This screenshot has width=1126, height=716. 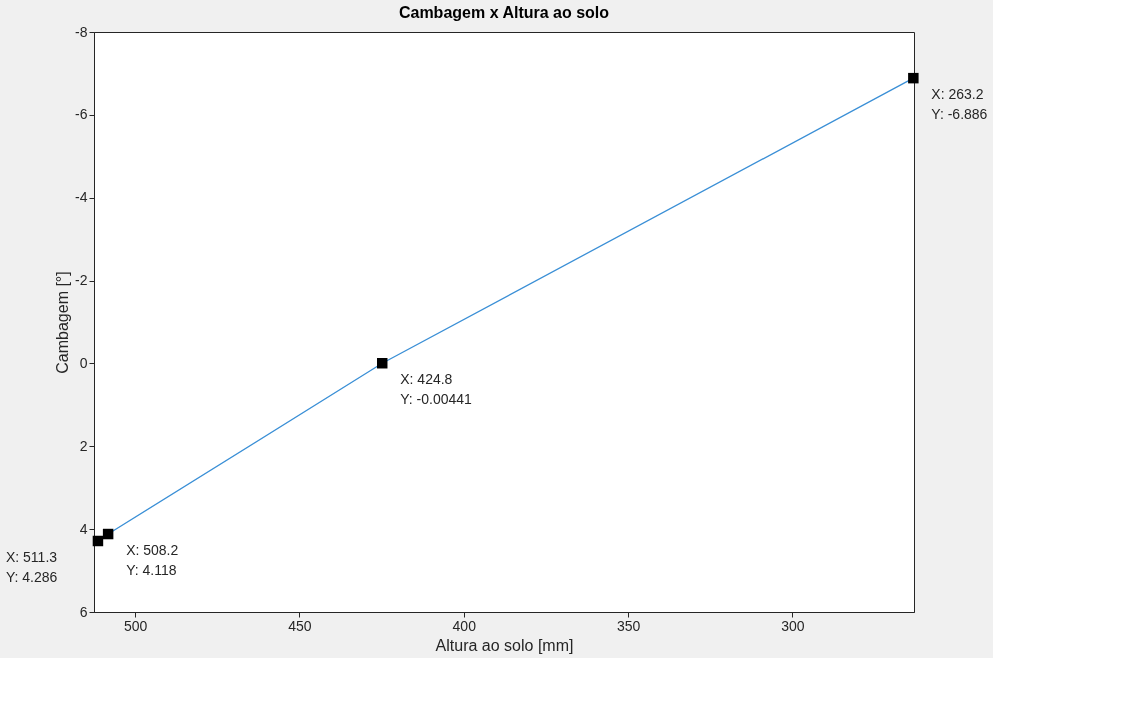 I want to click on y-tick-label: 4, so click(x=83, y=528).